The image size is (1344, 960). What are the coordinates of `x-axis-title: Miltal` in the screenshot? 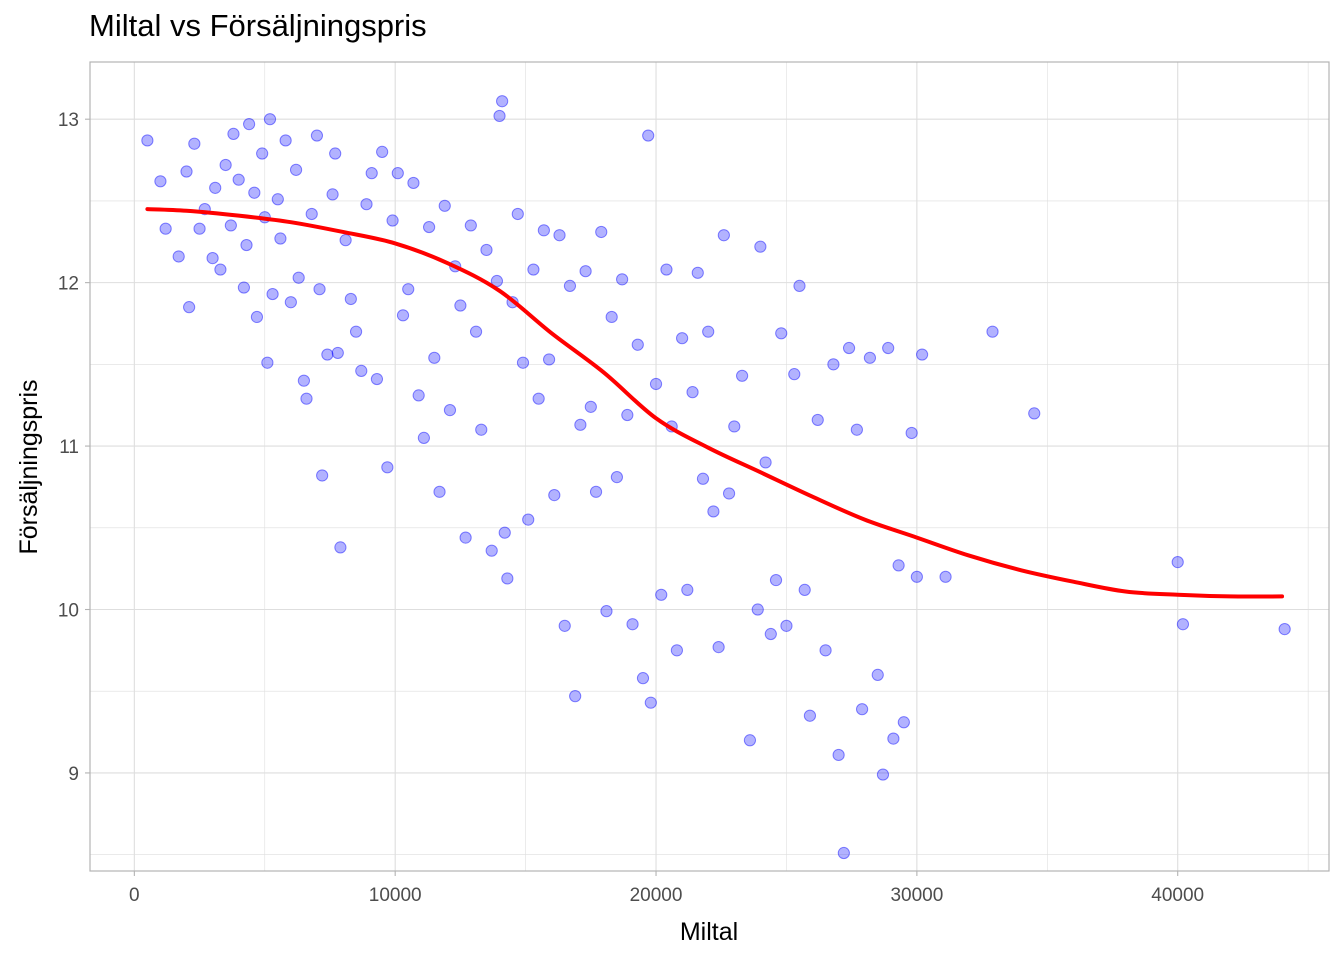 It's located at (709, 932).